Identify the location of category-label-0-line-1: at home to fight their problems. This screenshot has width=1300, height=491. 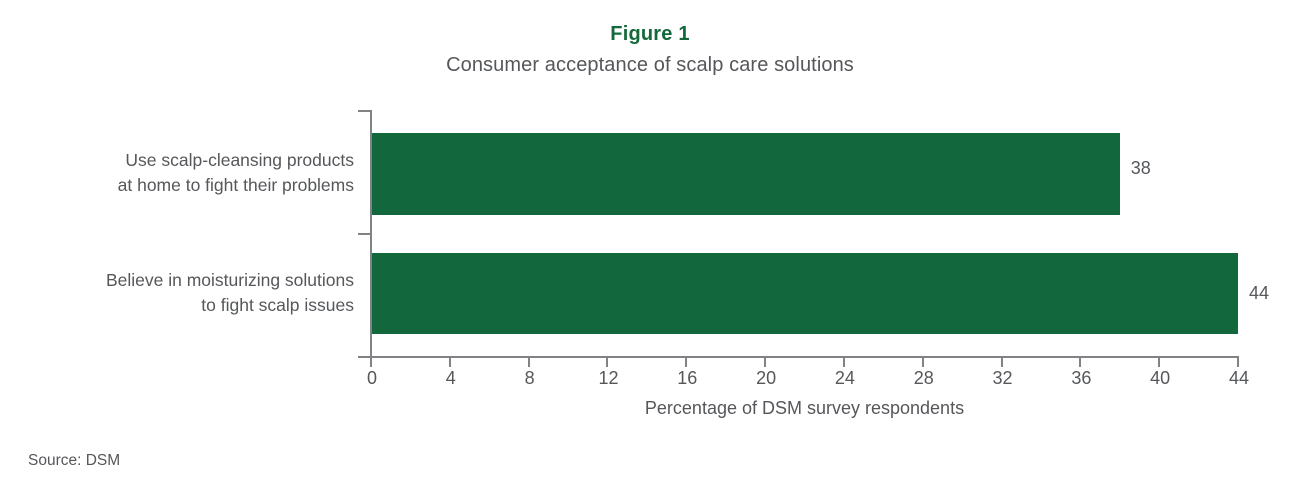
(235, 185).